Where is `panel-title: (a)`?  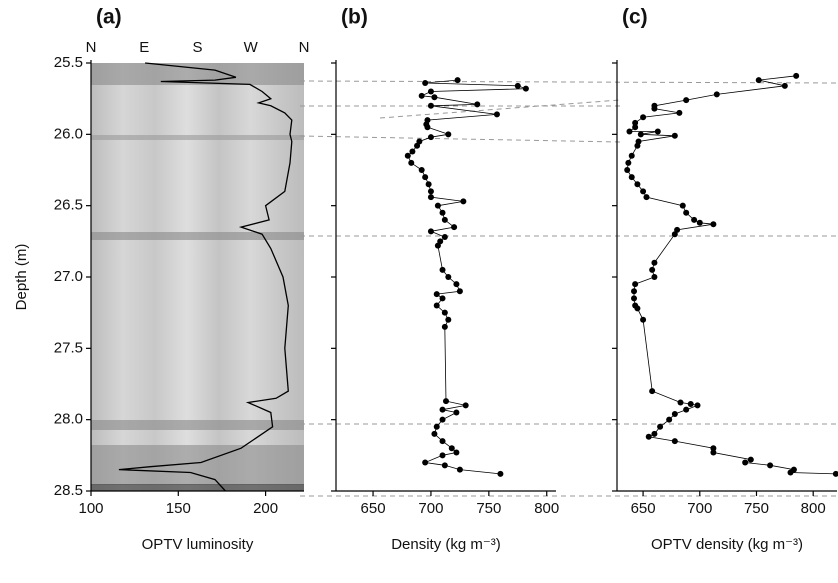
panel-title: (a) is located at coordinates (109, 17).